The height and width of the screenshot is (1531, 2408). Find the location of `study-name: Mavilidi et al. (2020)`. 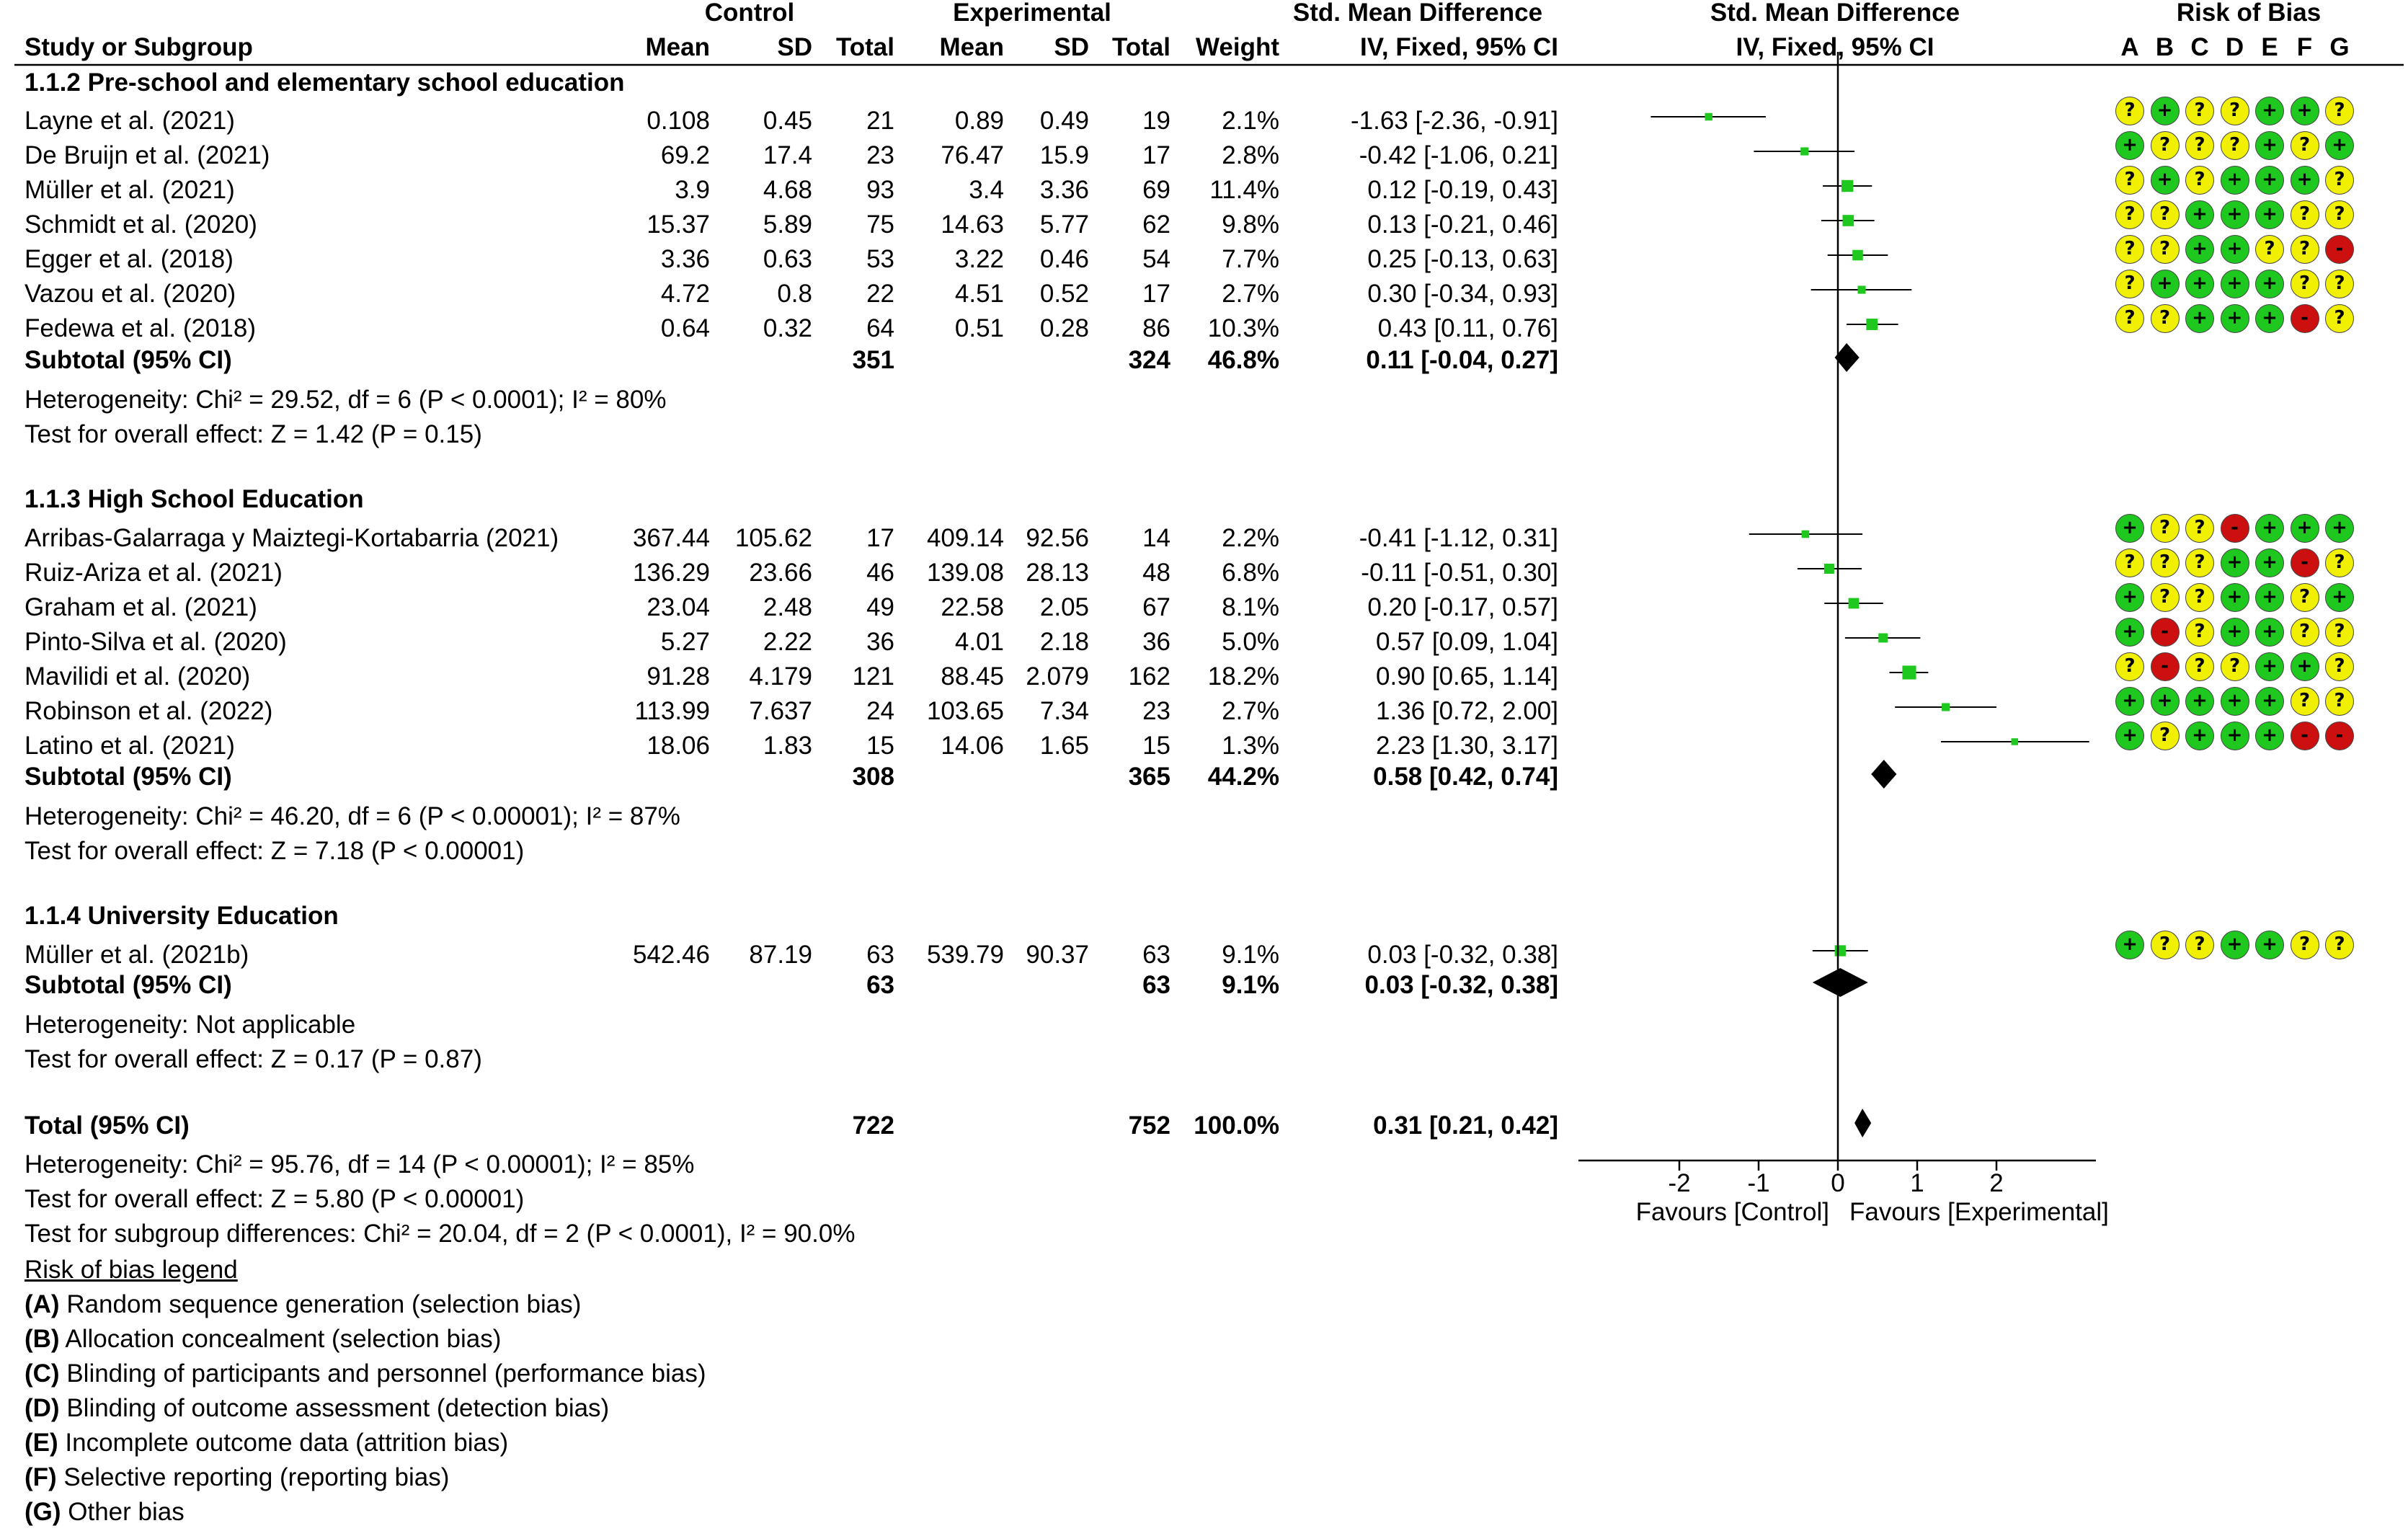

study-name: Mavilidi et al. (2020) is located at coordinates (138, 677).